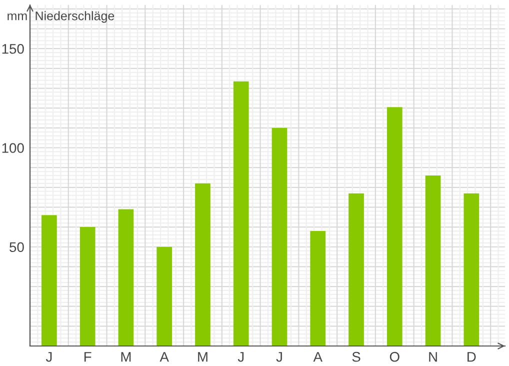 This screenshot has width=509, height=366. What do you see at coordinates (17, 247) in the screenshot?
I see `y-tick-label: 50` at bounding box center [17, 247].